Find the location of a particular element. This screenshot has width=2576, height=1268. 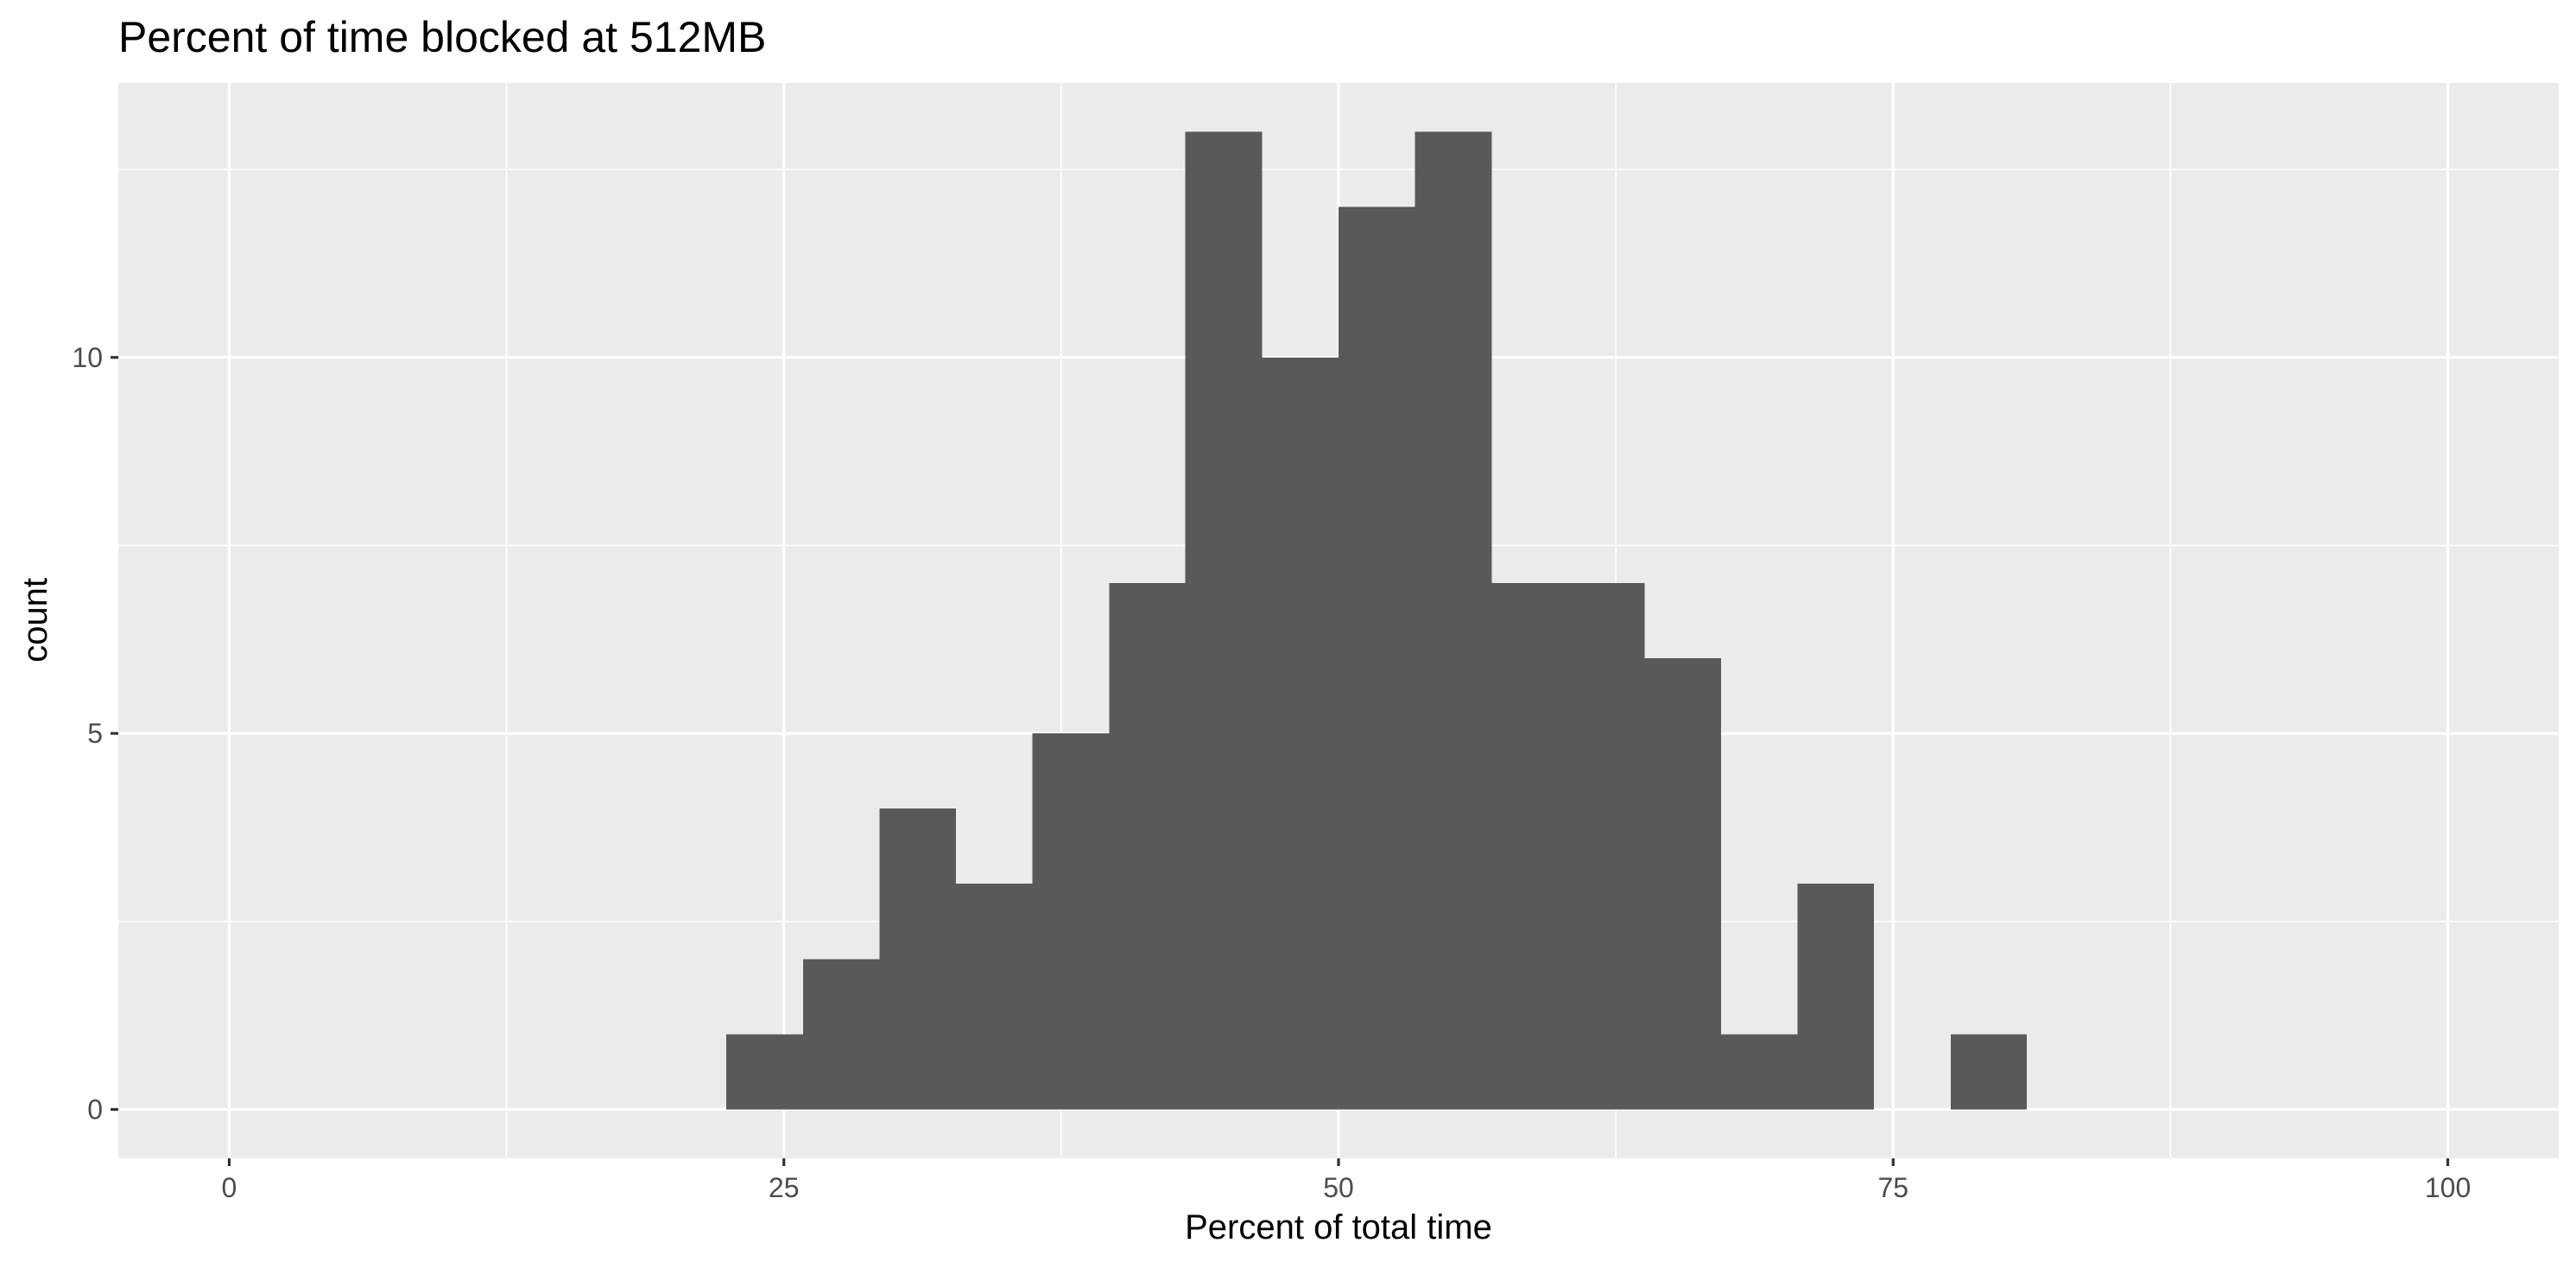

y-tick-label: 5 is located at coordinates (95, 733).